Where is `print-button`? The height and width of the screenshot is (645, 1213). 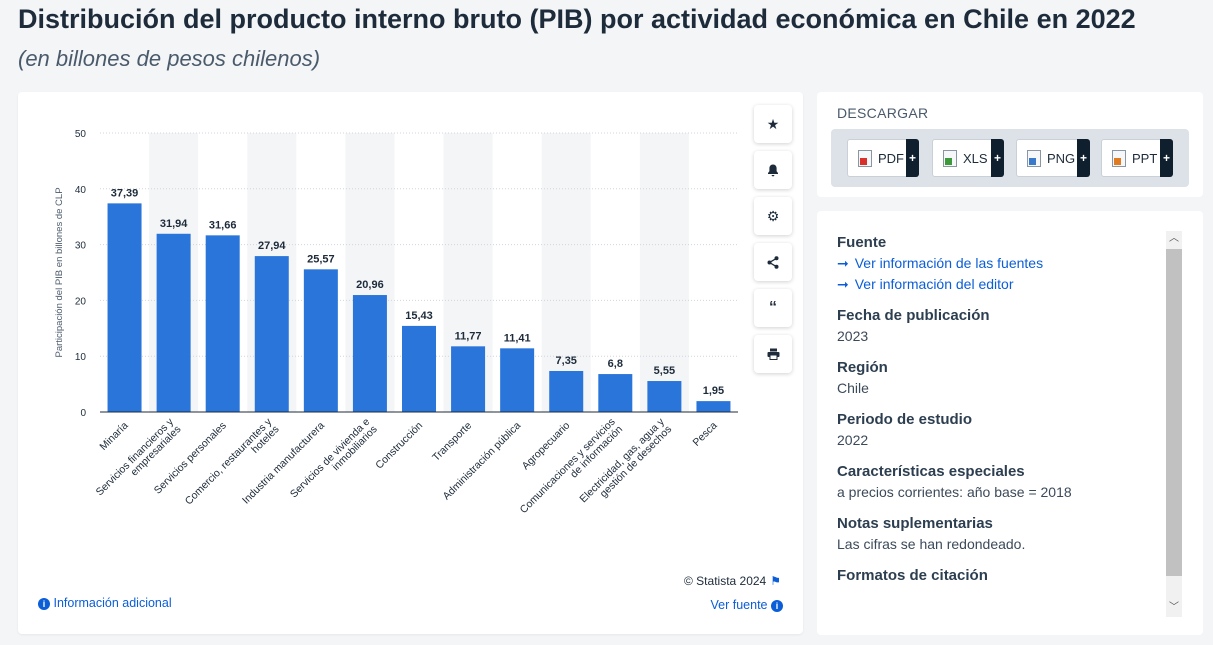 print-button is located at coordinates (773, 354).